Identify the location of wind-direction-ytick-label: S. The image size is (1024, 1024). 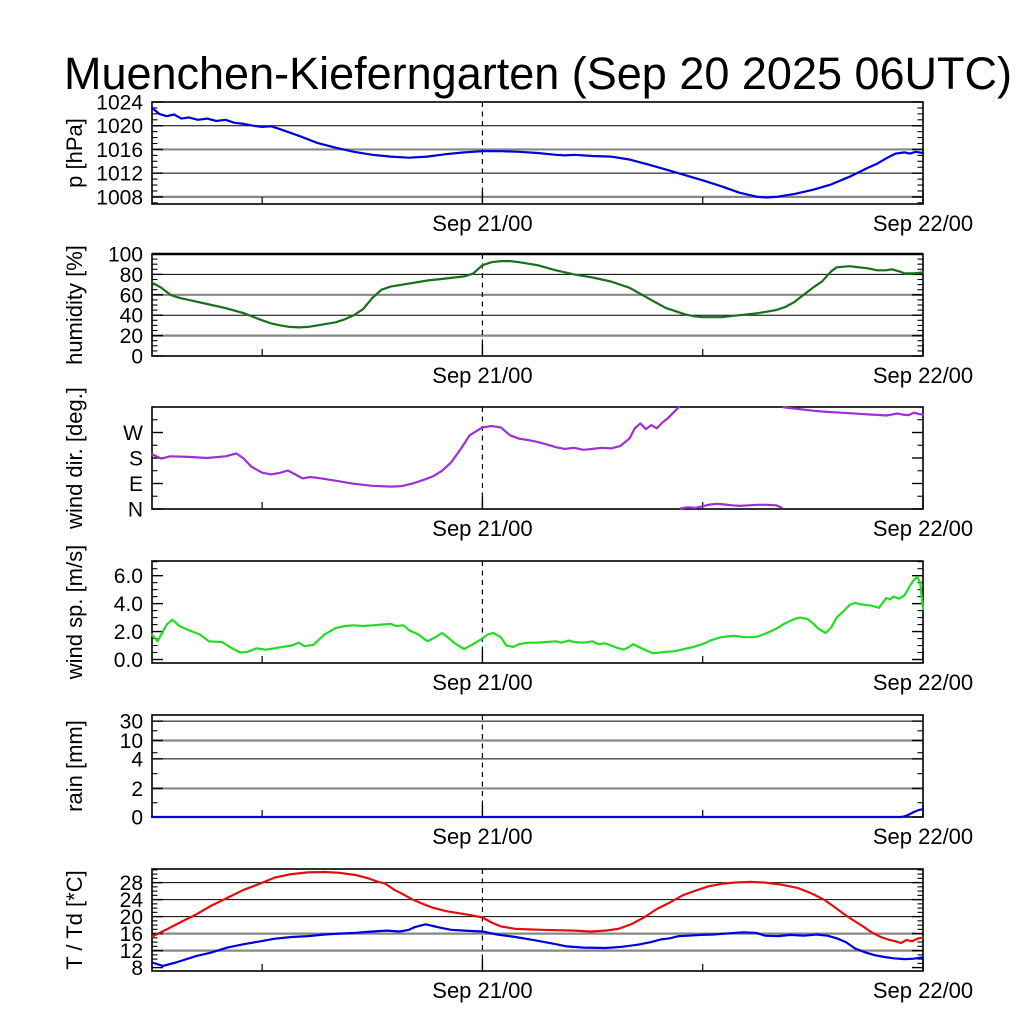
(136, 459).